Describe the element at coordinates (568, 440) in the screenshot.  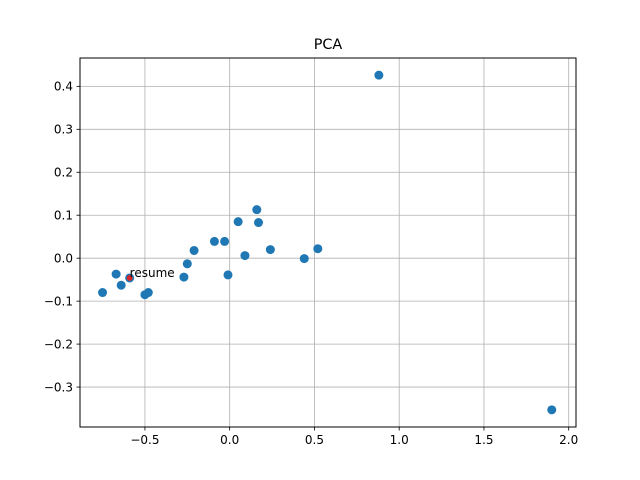
I see `x-tick-label: 2.0` at that location.